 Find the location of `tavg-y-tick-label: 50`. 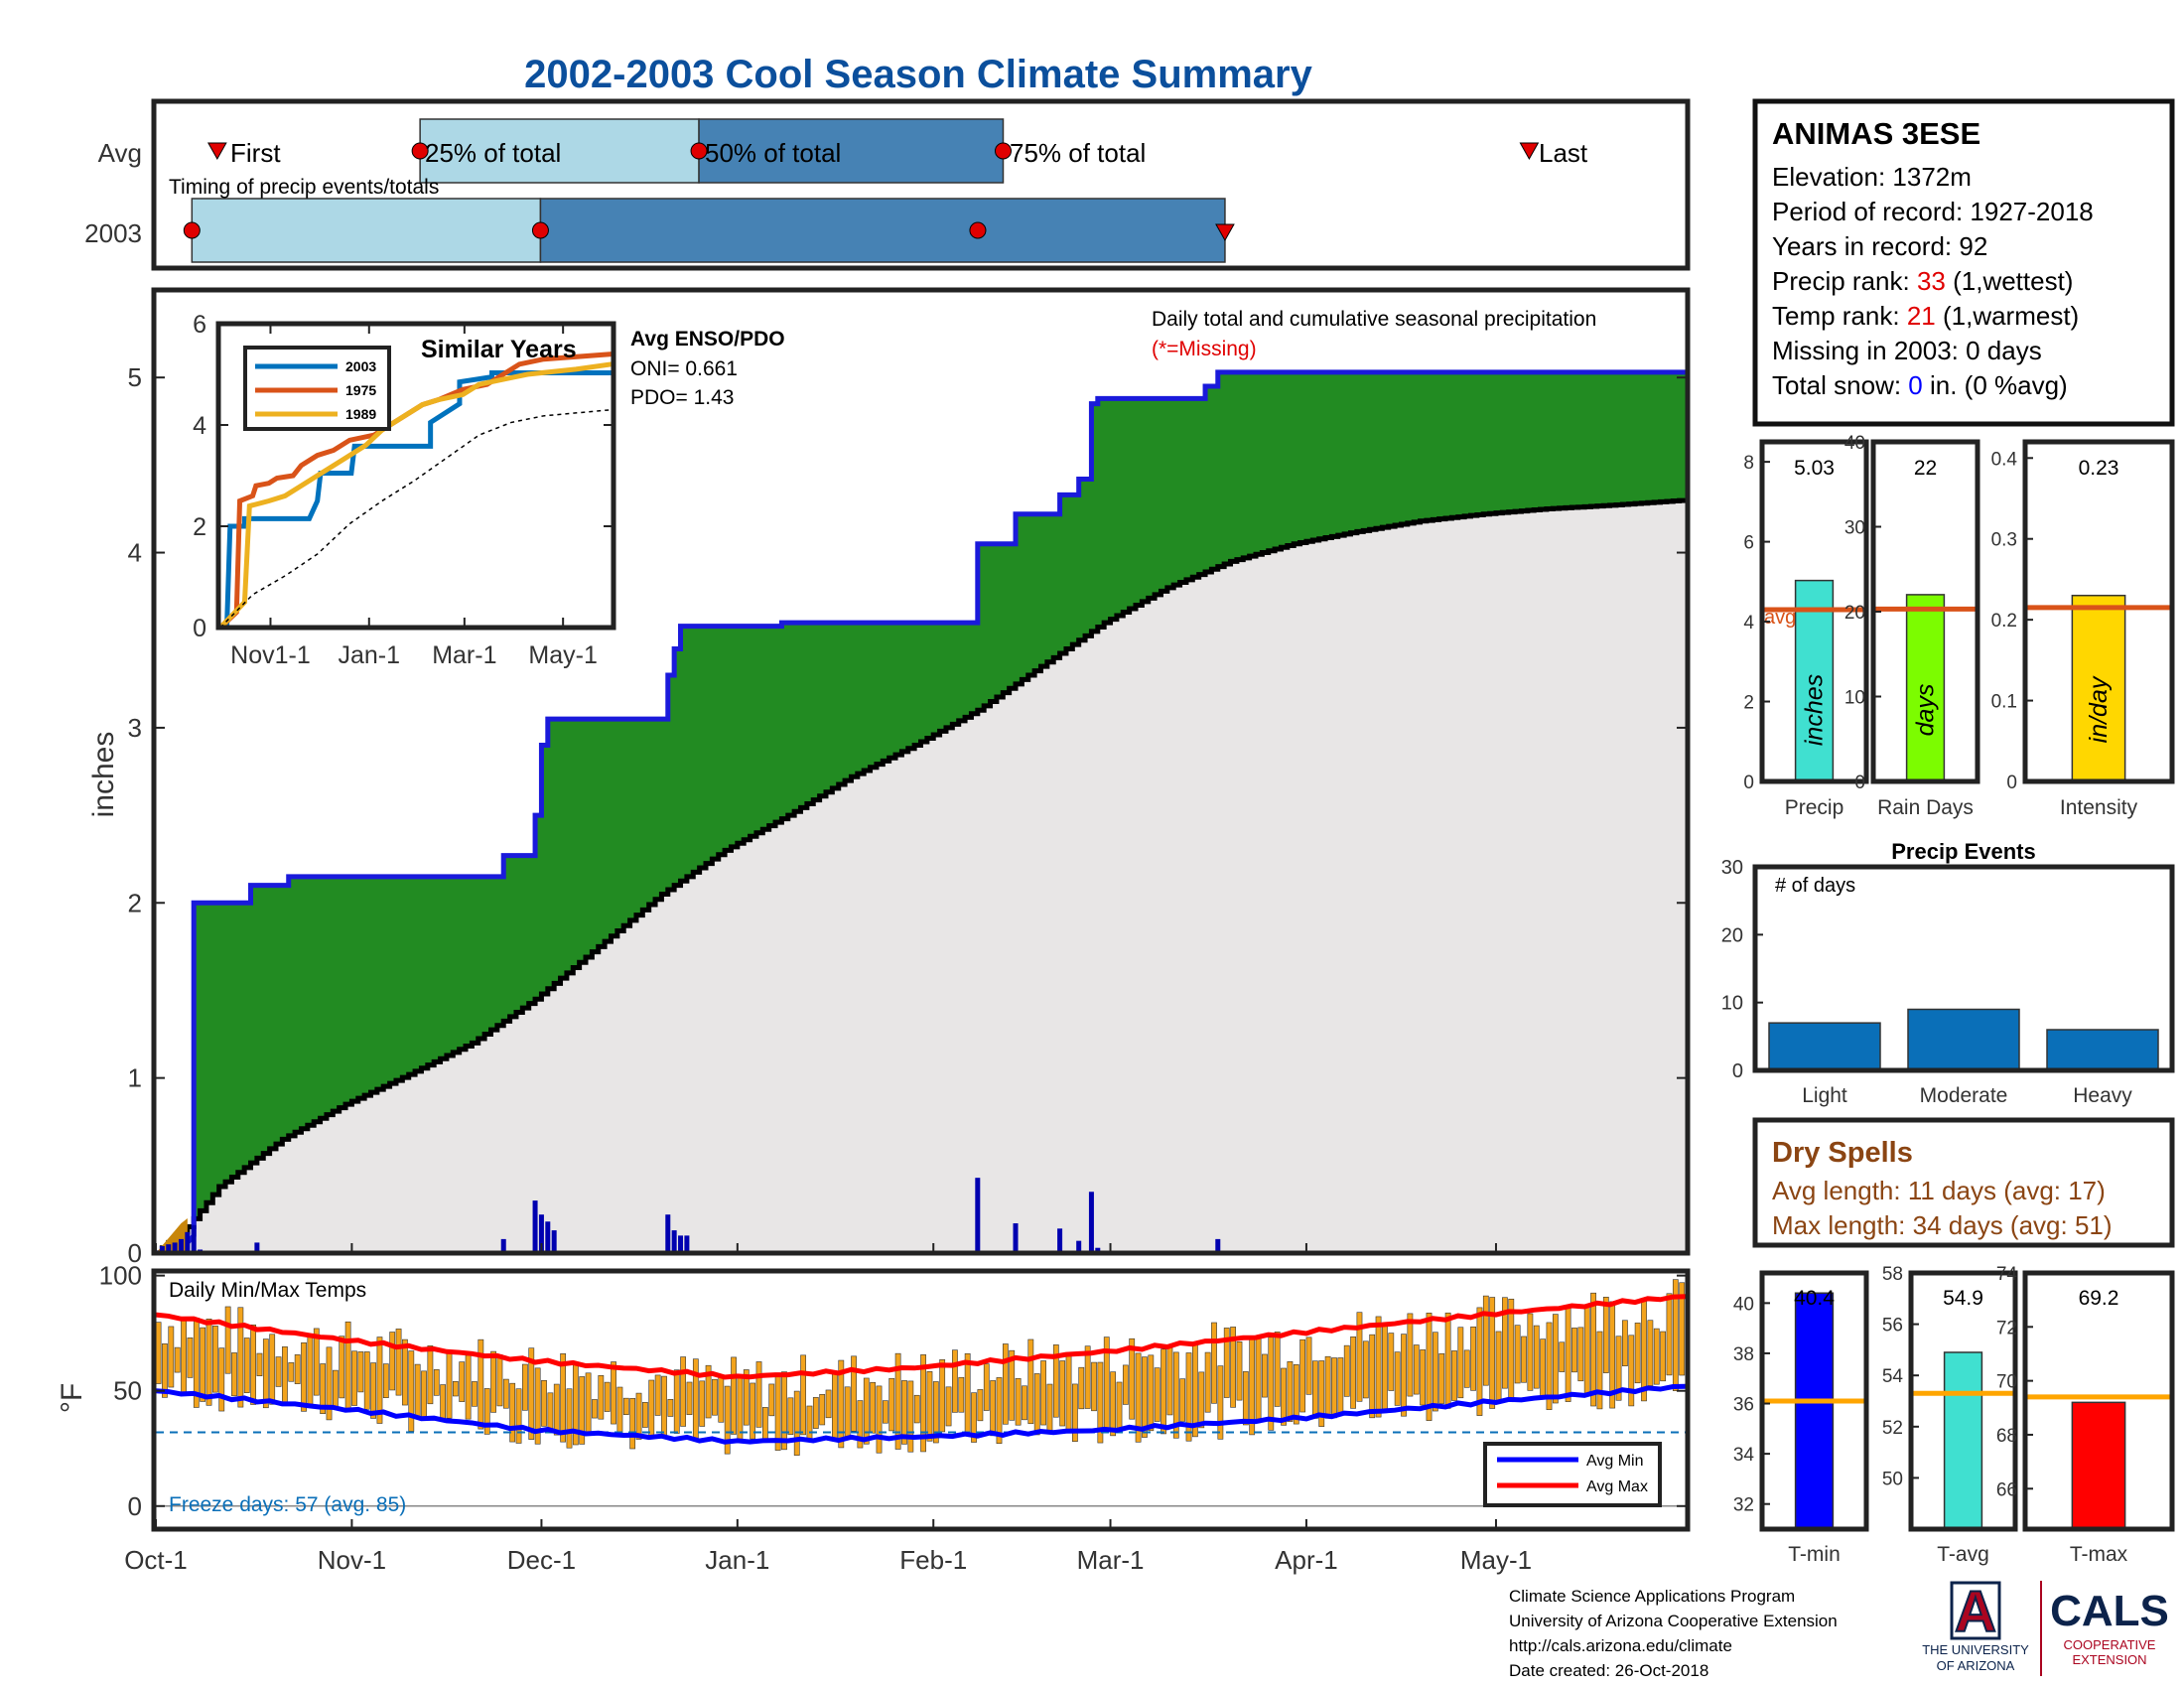

tavg-y-tick-label: 50 is located at coordinates (1892, 1479).